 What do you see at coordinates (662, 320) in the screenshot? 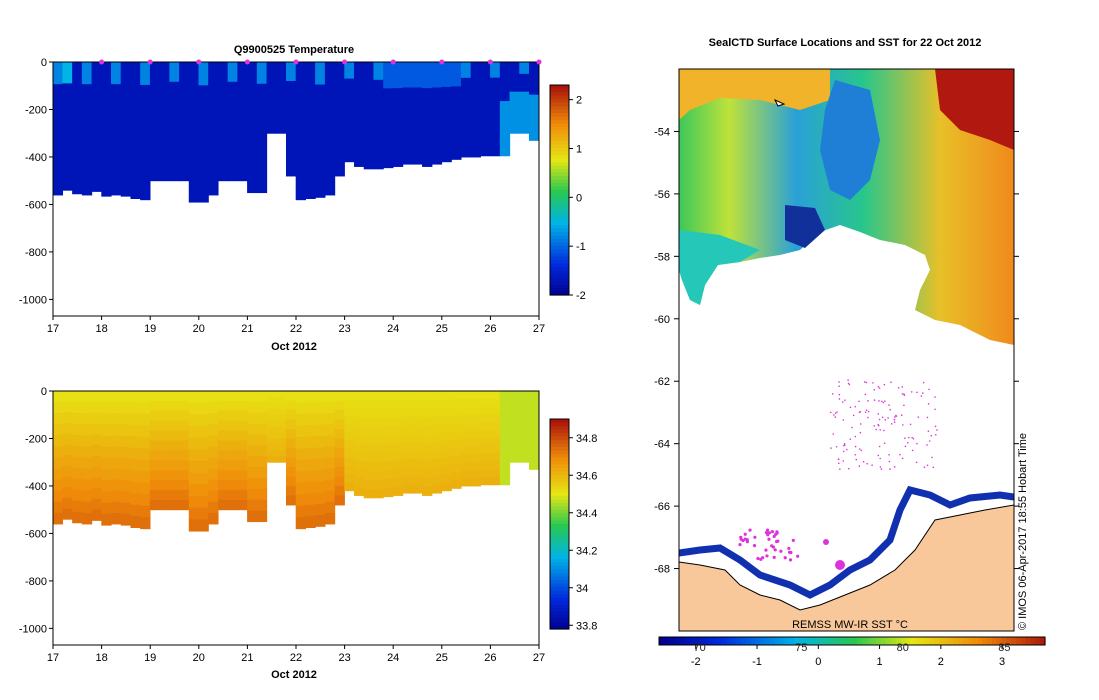
I see `lat-tick-label: -60` at bounding box center [662, 320].